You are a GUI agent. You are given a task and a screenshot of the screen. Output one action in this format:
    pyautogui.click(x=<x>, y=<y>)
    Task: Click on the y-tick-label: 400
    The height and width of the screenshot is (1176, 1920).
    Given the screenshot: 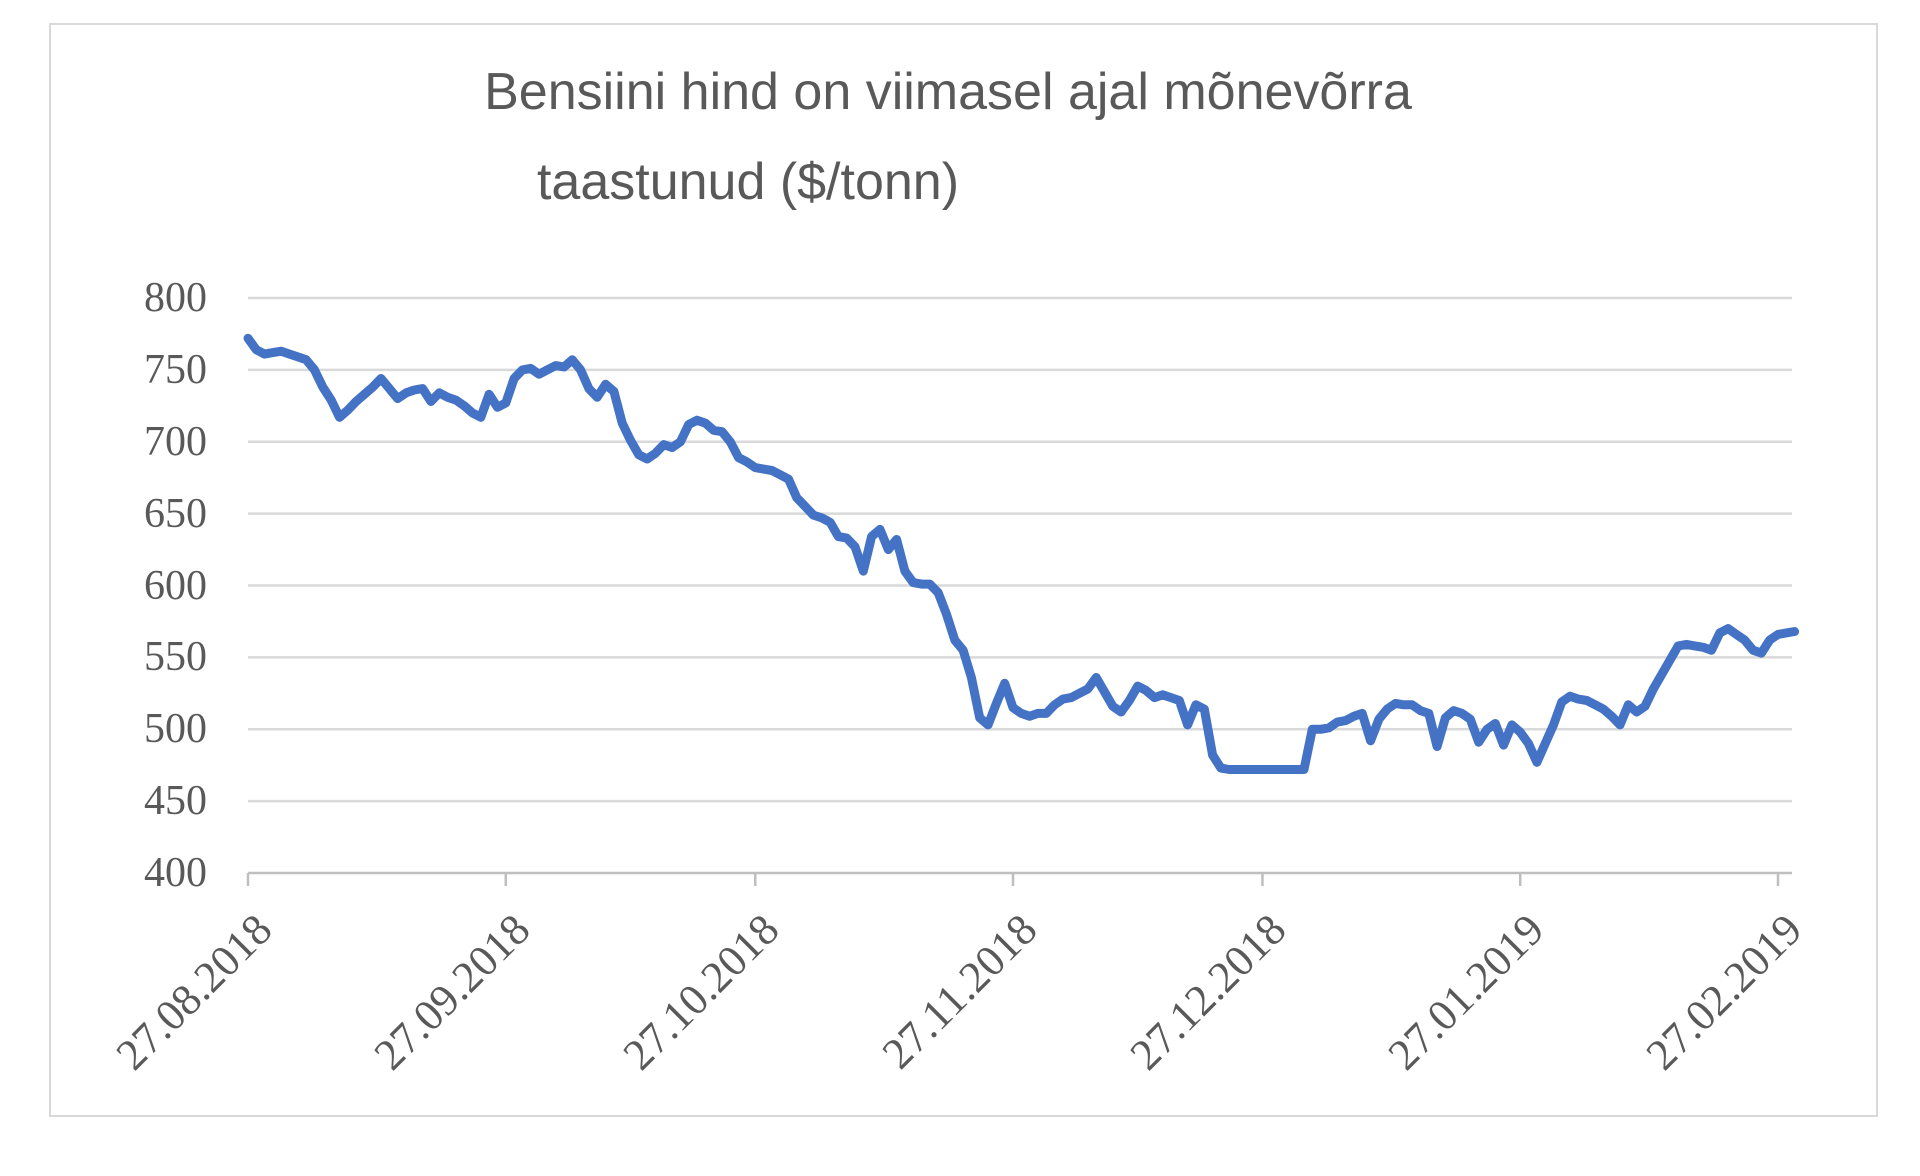 What is the action you would take?
    pyautogui.click(x=175, y=873)
    